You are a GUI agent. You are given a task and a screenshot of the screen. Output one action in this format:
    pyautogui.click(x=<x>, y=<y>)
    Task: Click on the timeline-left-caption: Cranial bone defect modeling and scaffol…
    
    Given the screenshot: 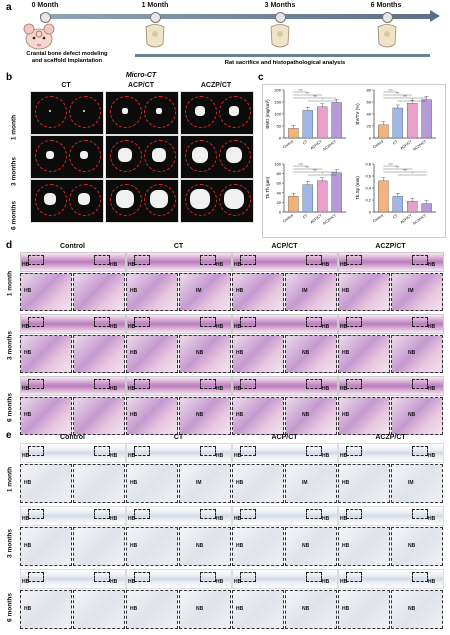 What is the action you would take?
    pyautogui.click(x=67, y=58)
    